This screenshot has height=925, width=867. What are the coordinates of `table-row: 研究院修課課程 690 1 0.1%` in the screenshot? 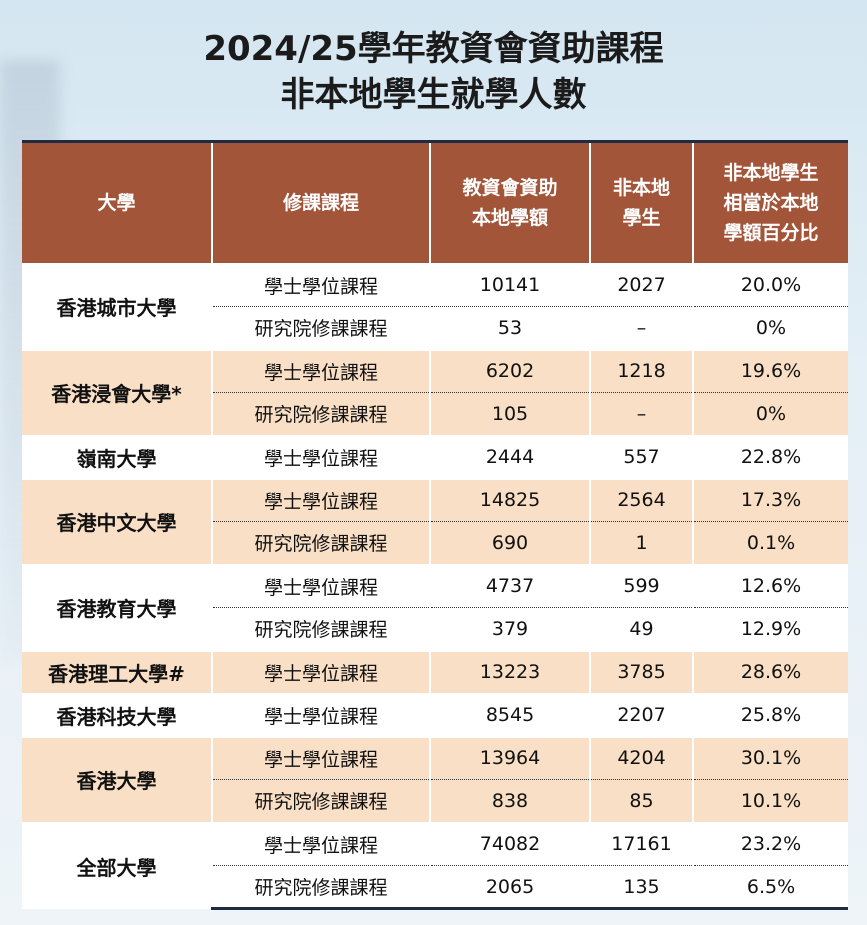 It's located at (435, 543).